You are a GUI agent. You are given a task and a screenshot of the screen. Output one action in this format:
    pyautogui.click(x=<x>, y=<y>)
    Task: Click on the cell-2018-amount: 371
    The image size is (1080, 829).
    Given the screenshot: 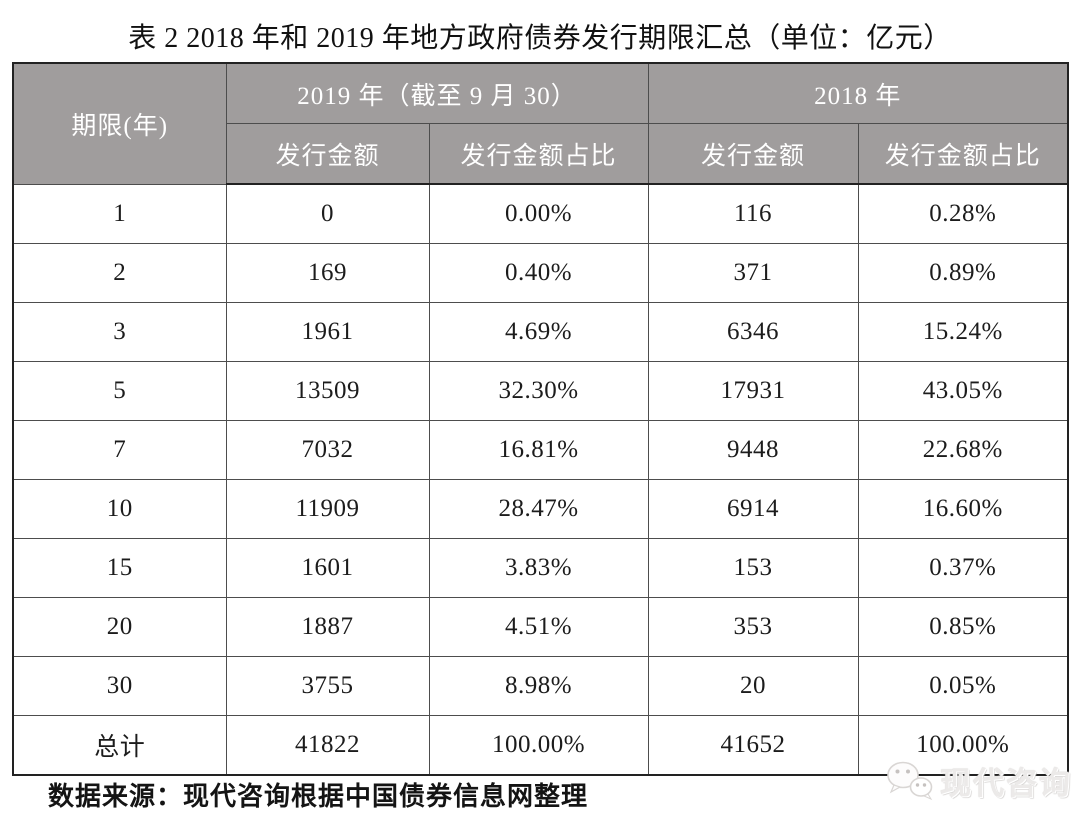 What is the action you would take?
    pyautogui.click(x=753, y=273)
    